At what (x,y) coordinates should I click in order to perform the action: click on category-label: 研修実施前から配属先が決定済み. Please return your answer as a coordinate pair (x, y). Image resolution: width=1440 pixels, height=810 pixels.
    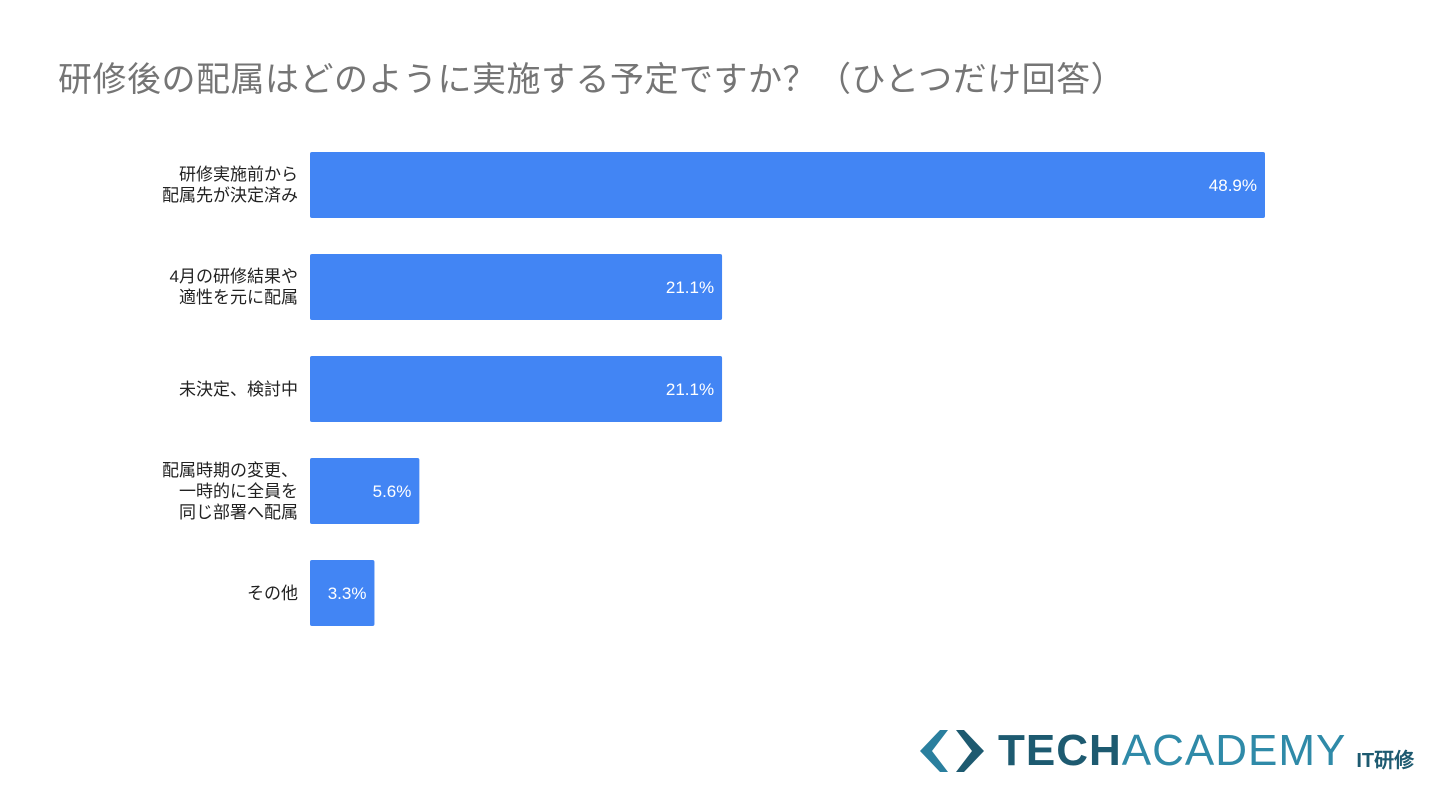
    Looking at the image, I should click on (230, 185).